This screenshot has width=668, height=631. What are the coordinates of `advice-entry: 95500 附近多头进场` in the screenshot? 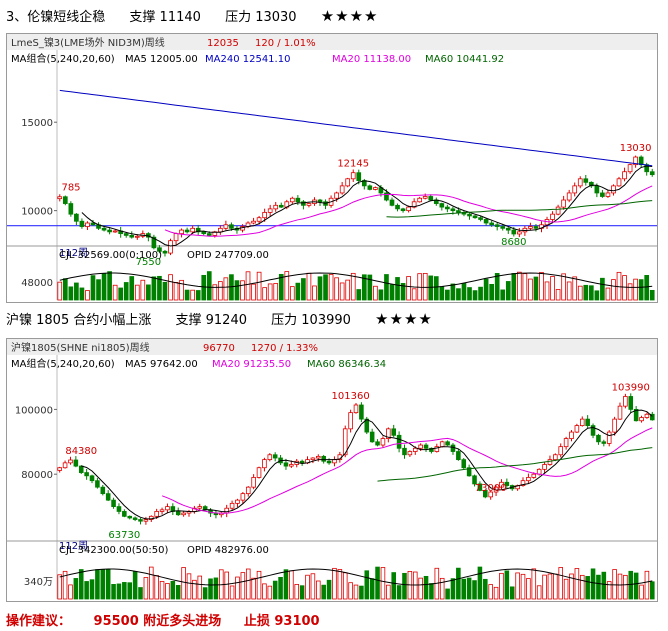 It's located at (157, 621).